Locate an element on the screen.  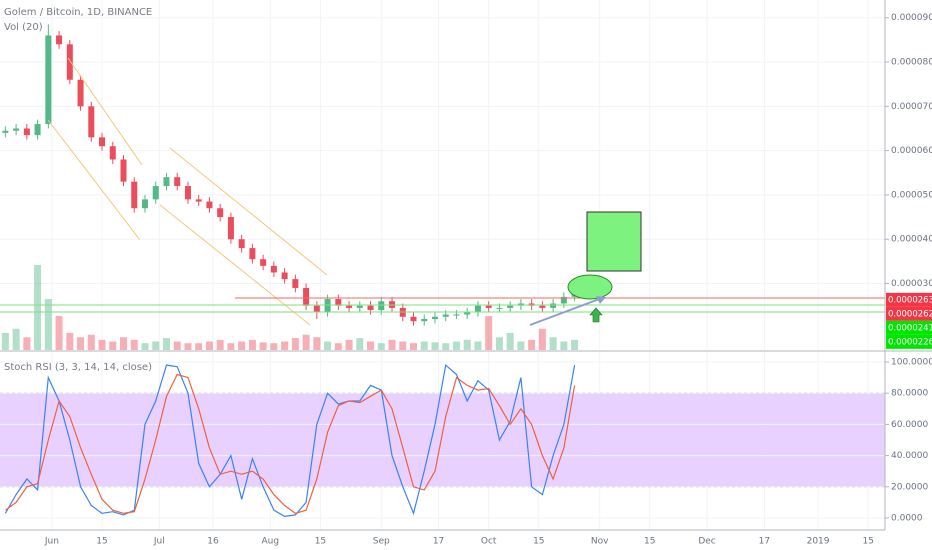
arrow-head is located at coordinates (601, 300).